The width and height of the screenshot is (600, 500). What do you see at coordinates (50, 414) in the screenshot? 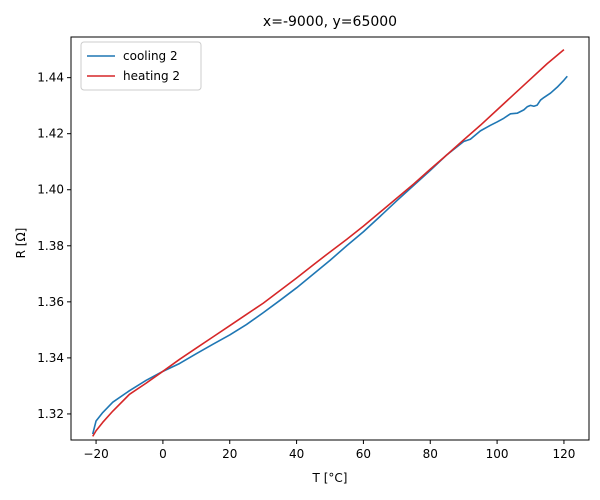
I see `y-tick-label: 1.32` at bounding box center [50, 414].